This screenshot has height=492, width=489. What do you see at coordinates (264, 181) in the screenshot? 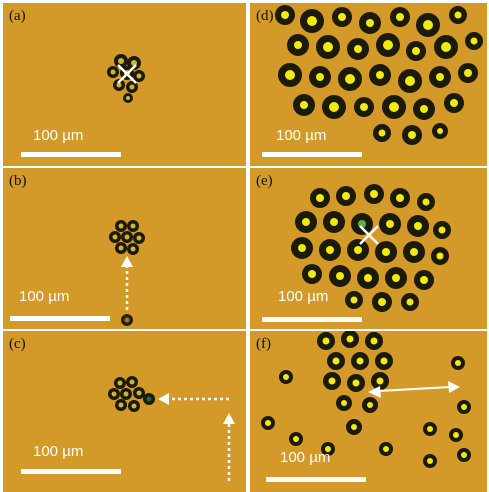
I see `panel-label: (e)` at bounding box center [264, 181].